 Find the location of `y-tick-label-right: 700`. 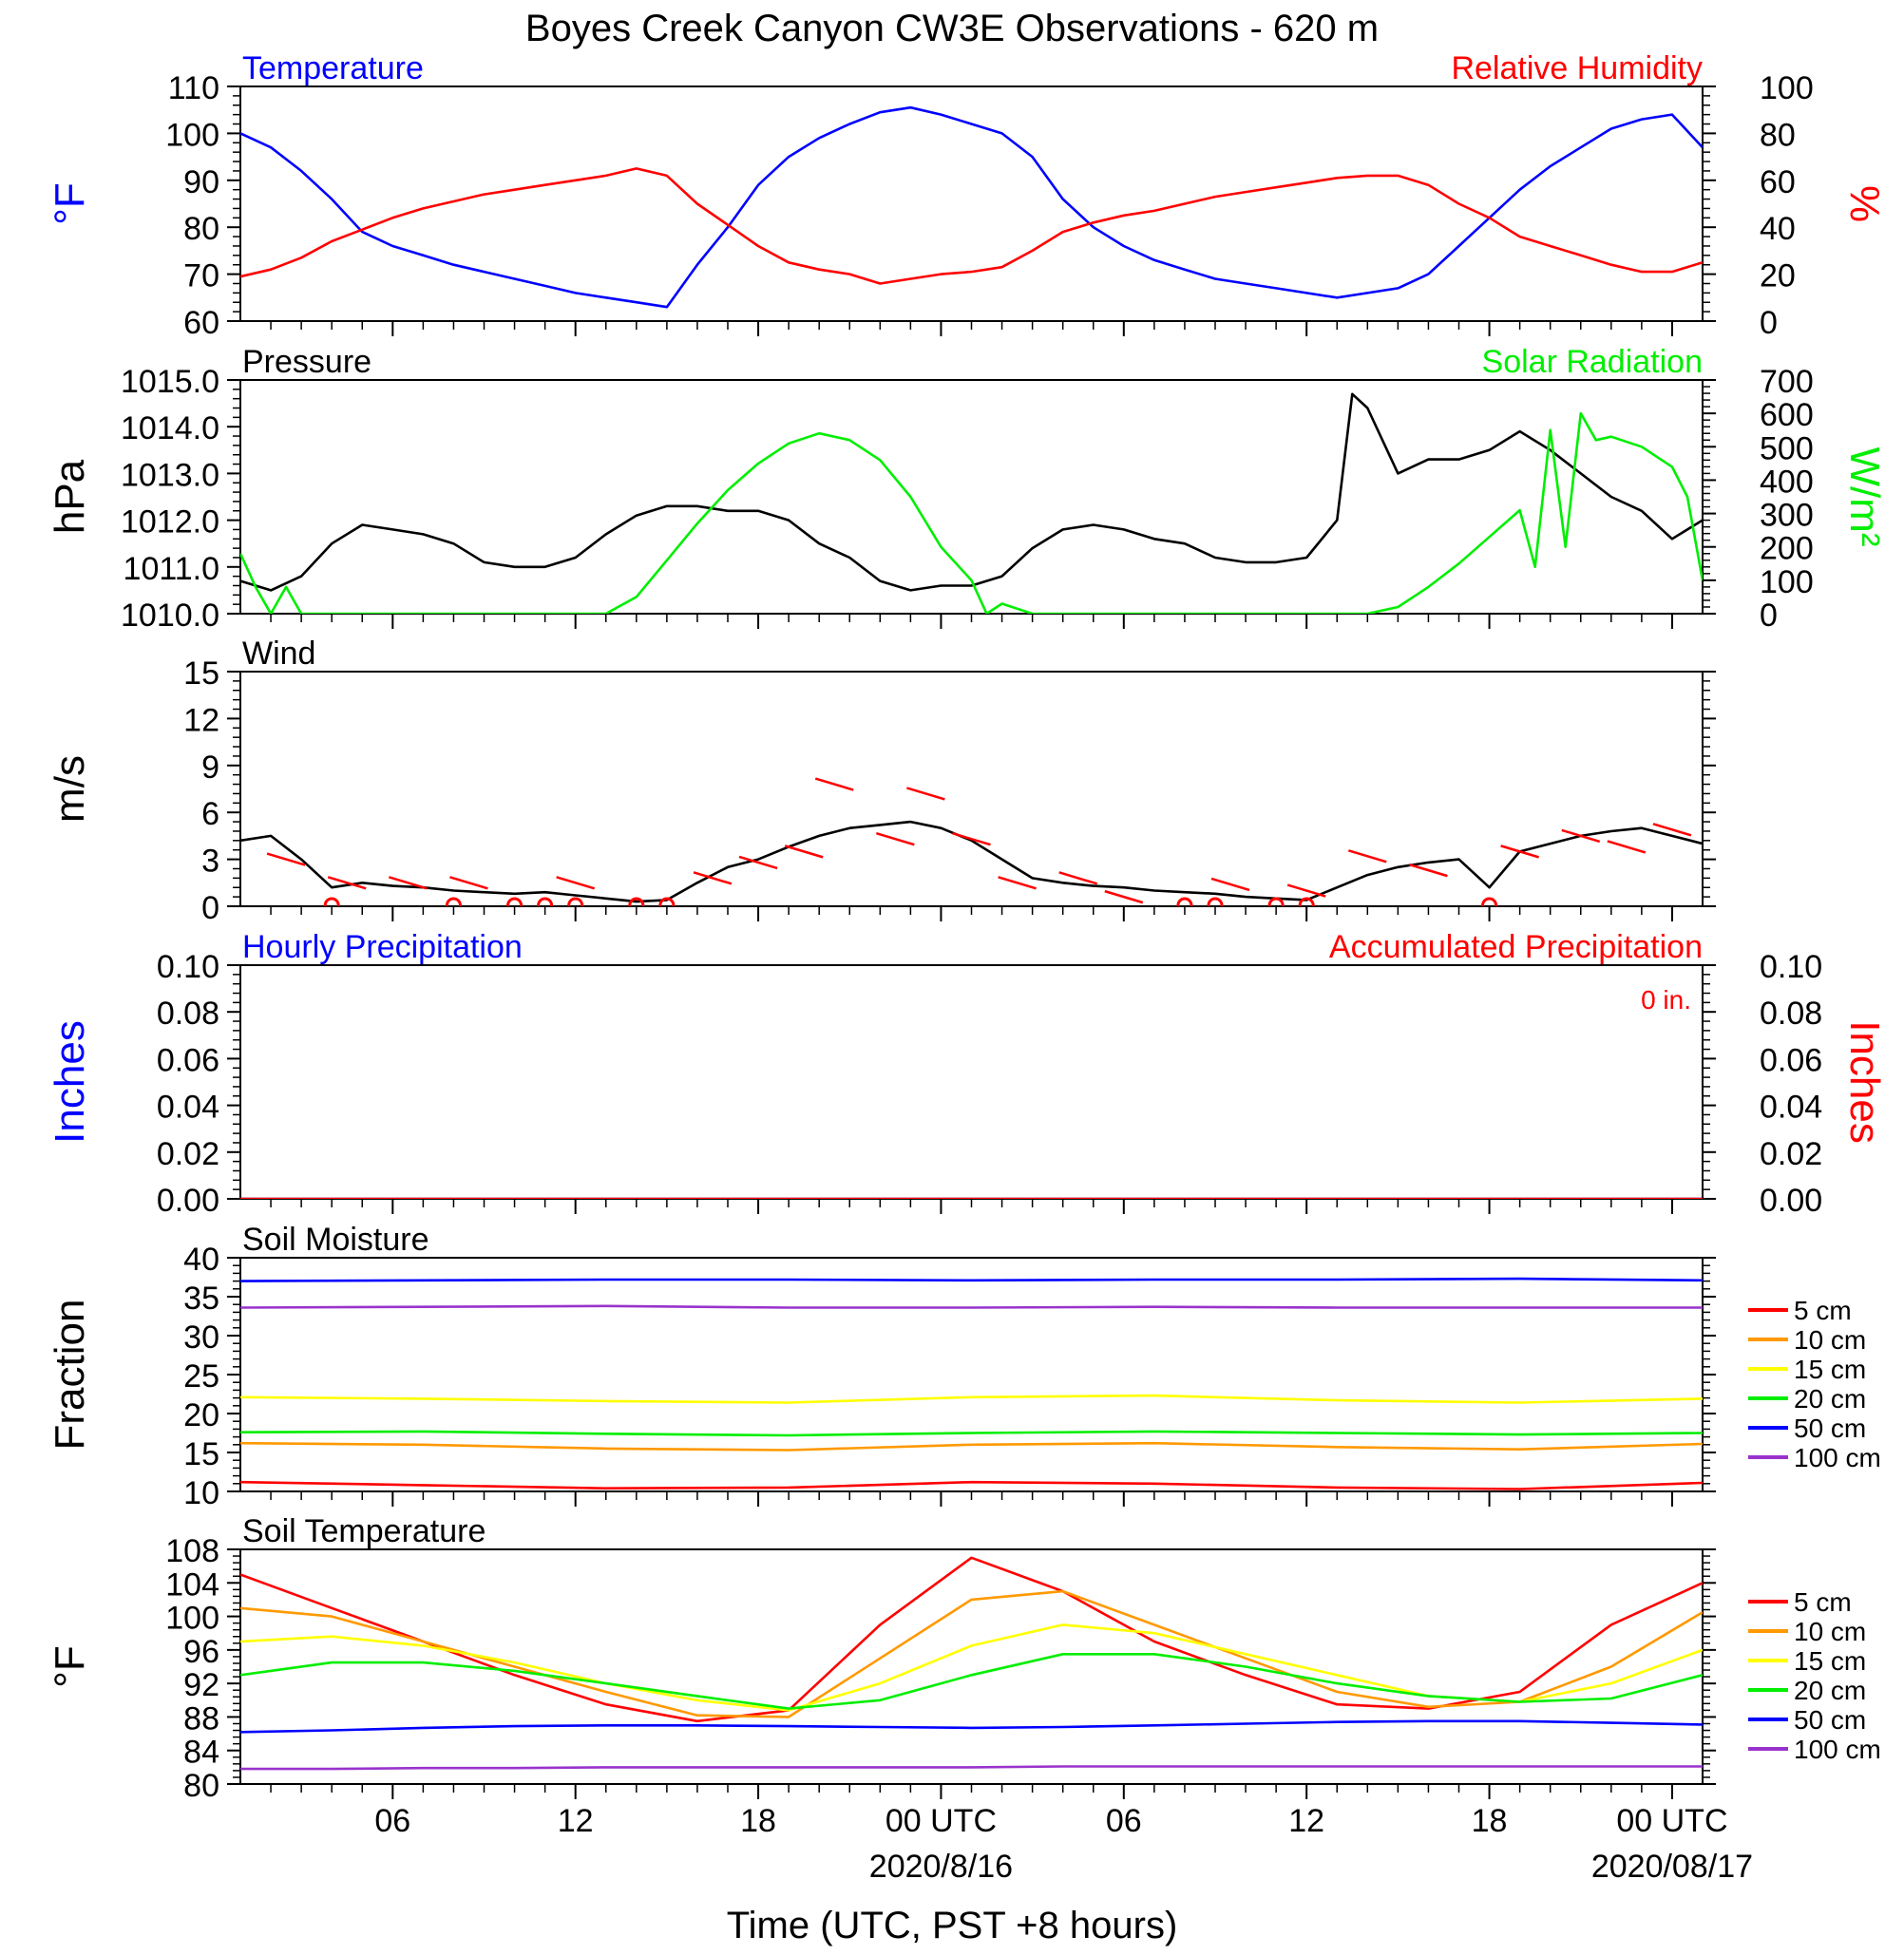

y-tick-label-right: 700 is located at coordinates (1787, 382).